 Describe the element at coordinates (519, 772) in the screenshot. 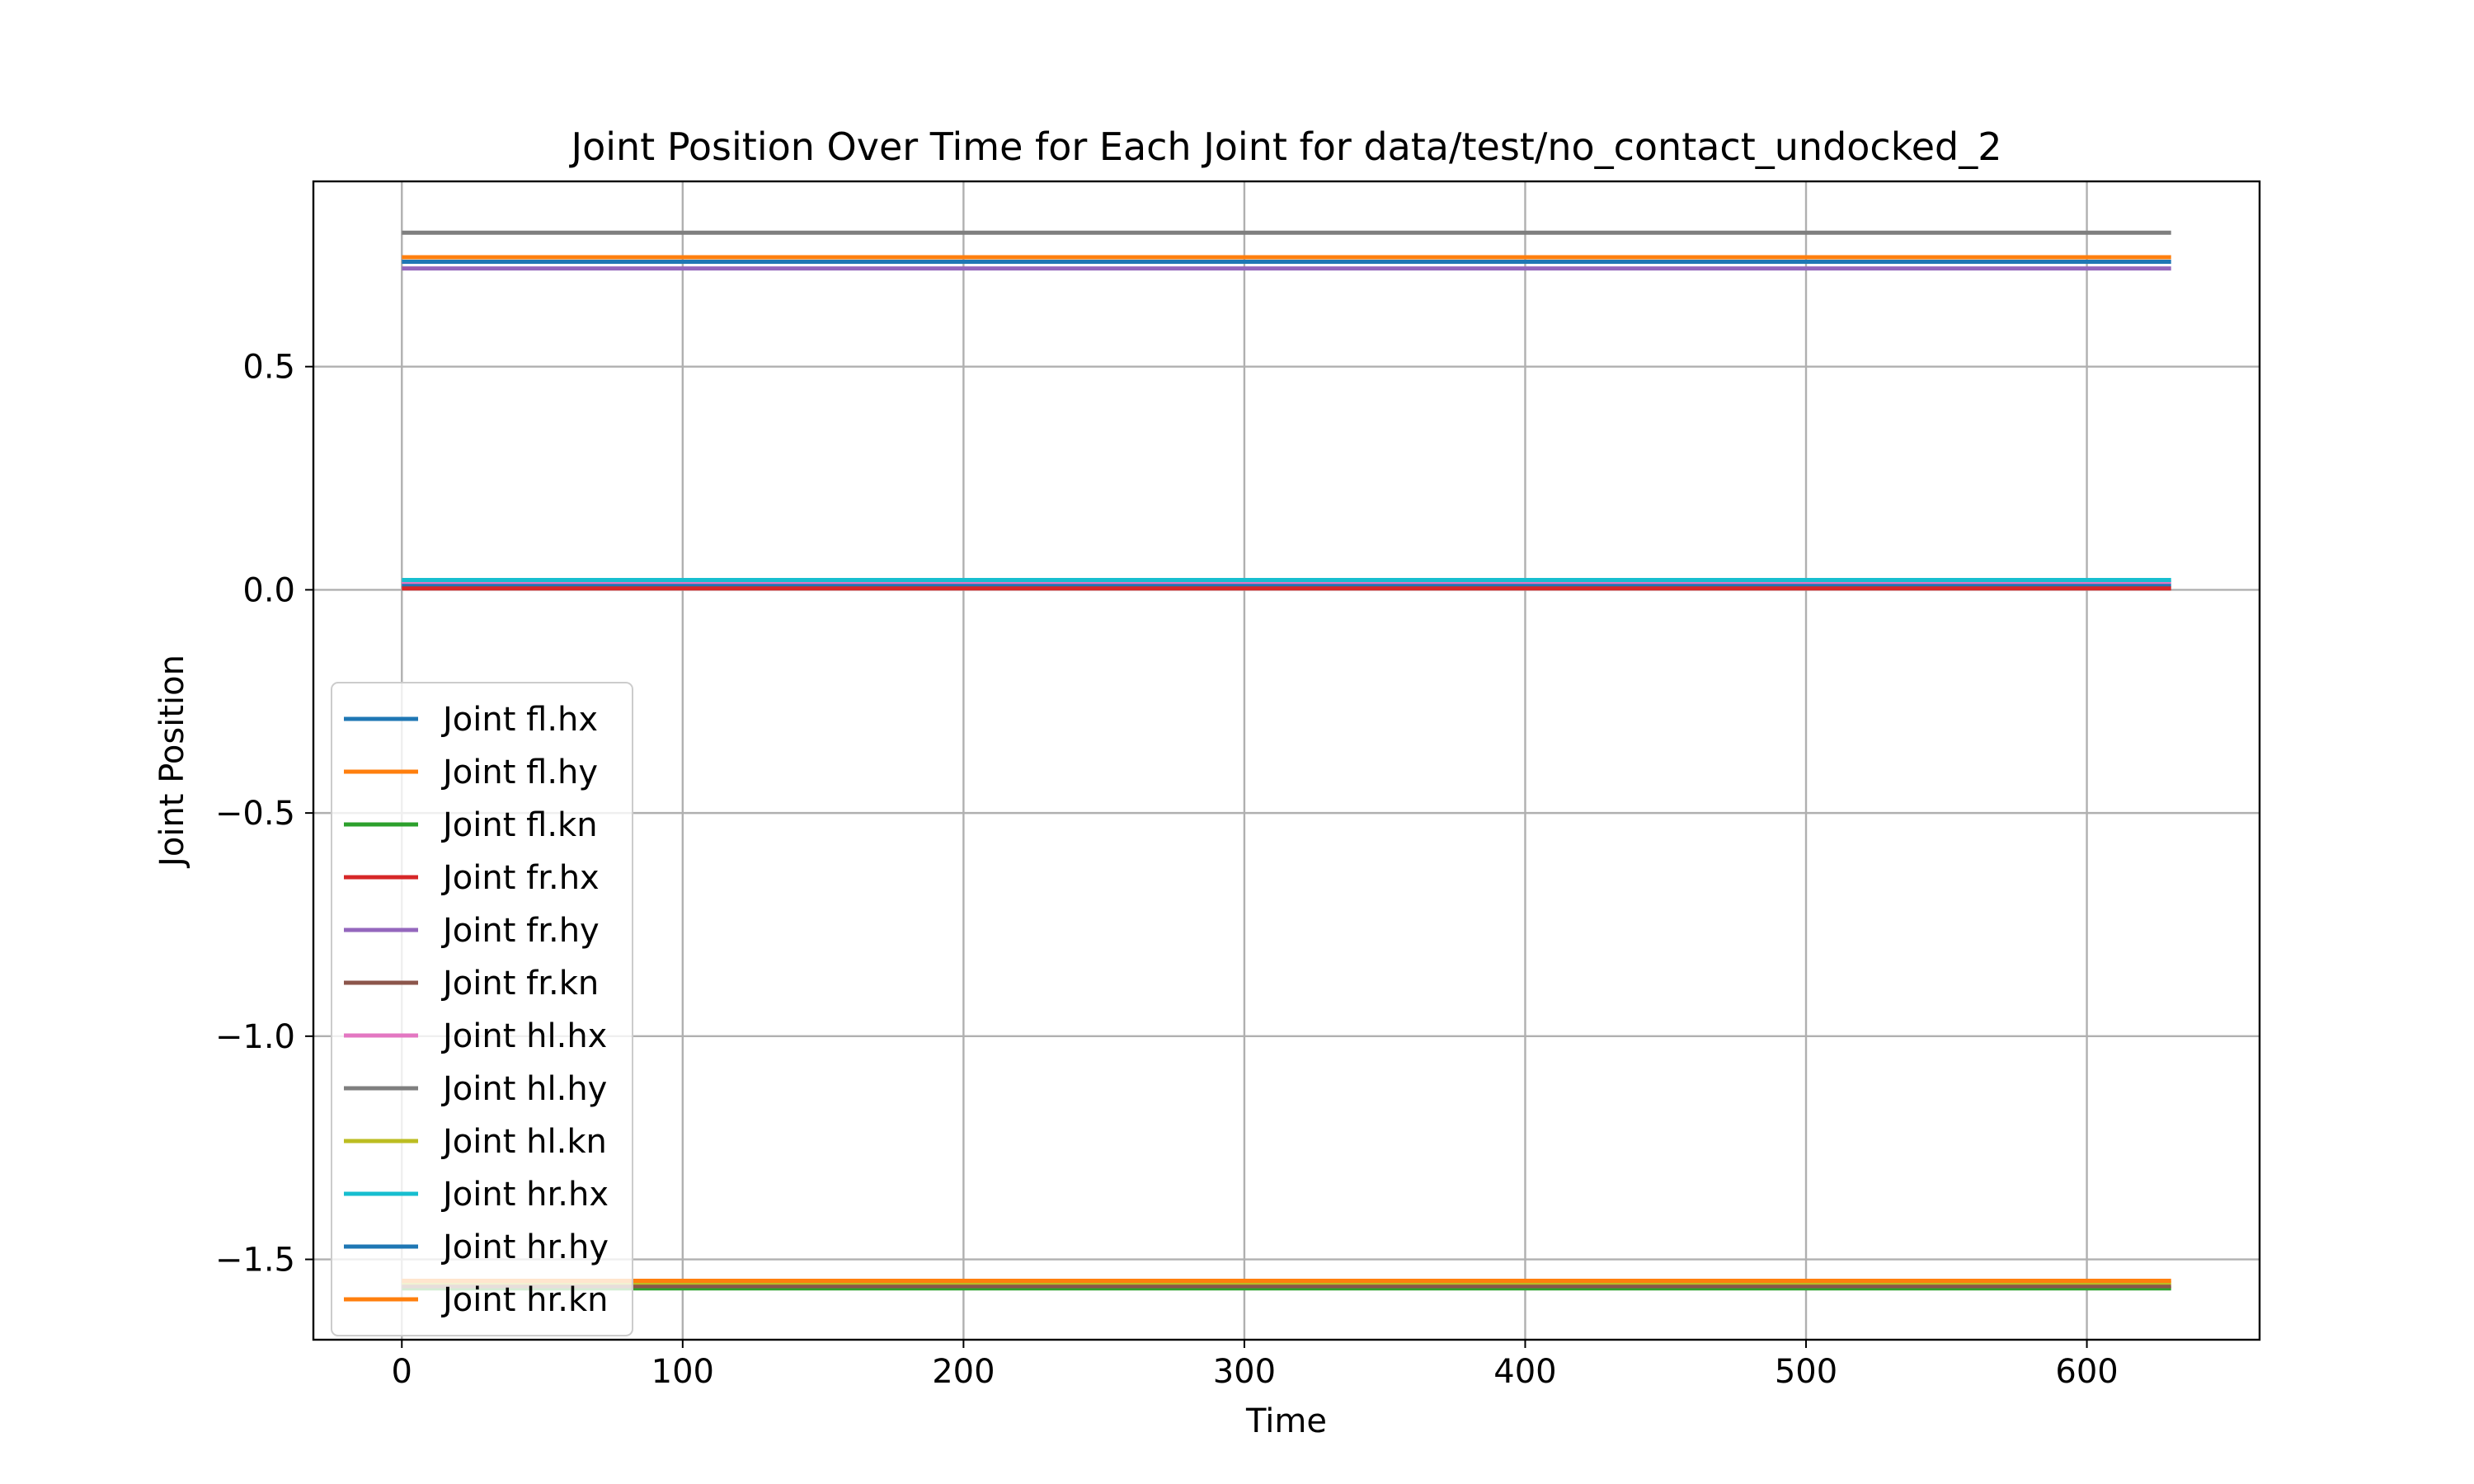

I see `legend-label: Joint fl.hy` at that location.